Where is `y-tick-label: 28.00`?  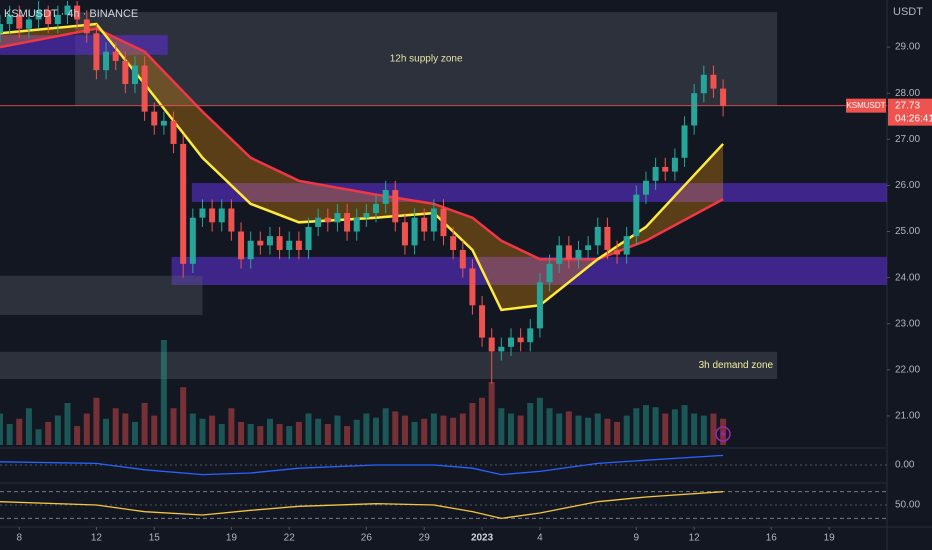
y-tick-label: 28.00 is located at coordinates (907, 93).